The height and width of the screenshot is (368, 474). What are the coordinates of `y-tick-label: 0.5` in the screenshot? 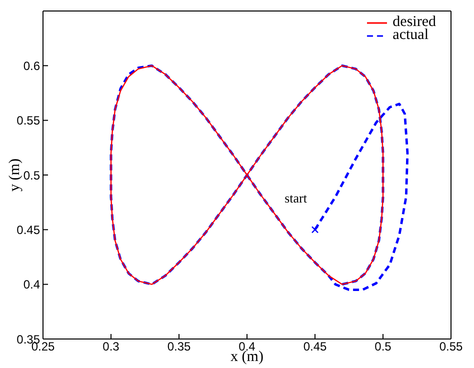 It's located at (31, 175).